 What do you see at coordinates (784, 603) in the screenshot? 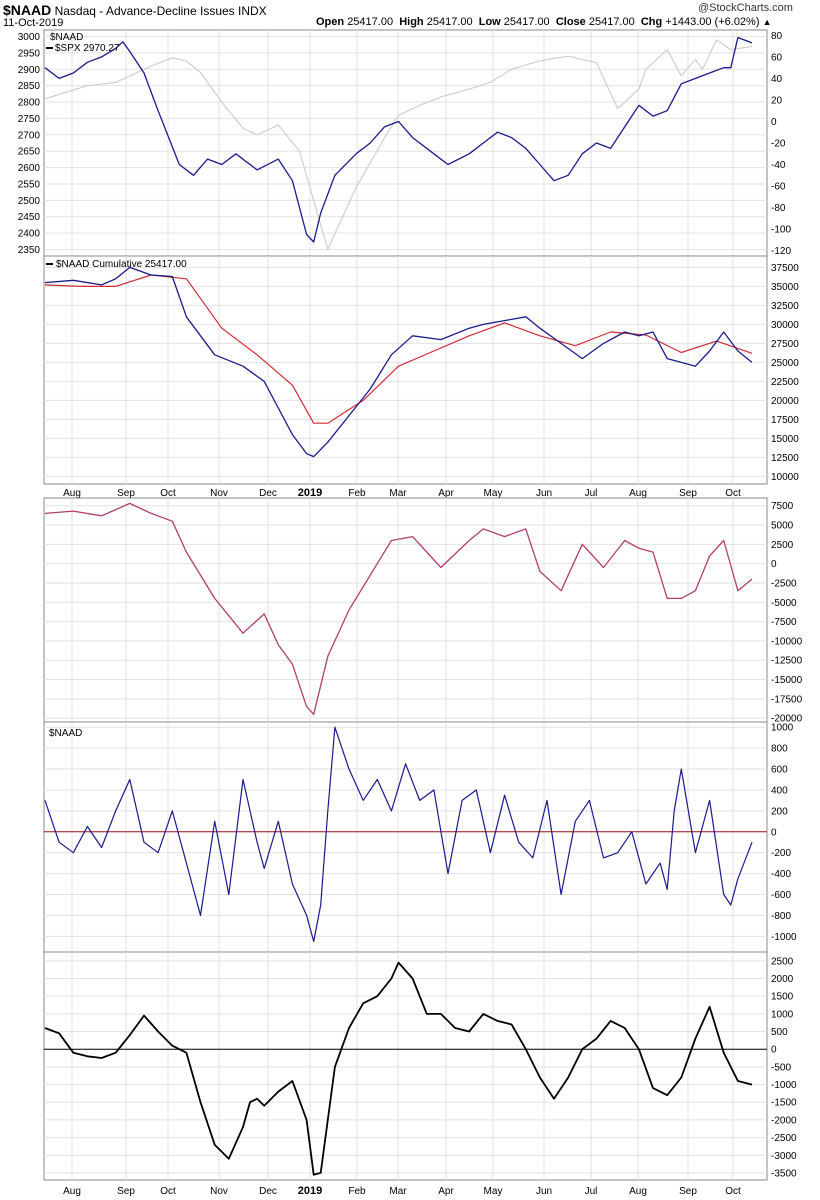
I see `y-tick-label-right: -5000` at bounding box center [784, 603].